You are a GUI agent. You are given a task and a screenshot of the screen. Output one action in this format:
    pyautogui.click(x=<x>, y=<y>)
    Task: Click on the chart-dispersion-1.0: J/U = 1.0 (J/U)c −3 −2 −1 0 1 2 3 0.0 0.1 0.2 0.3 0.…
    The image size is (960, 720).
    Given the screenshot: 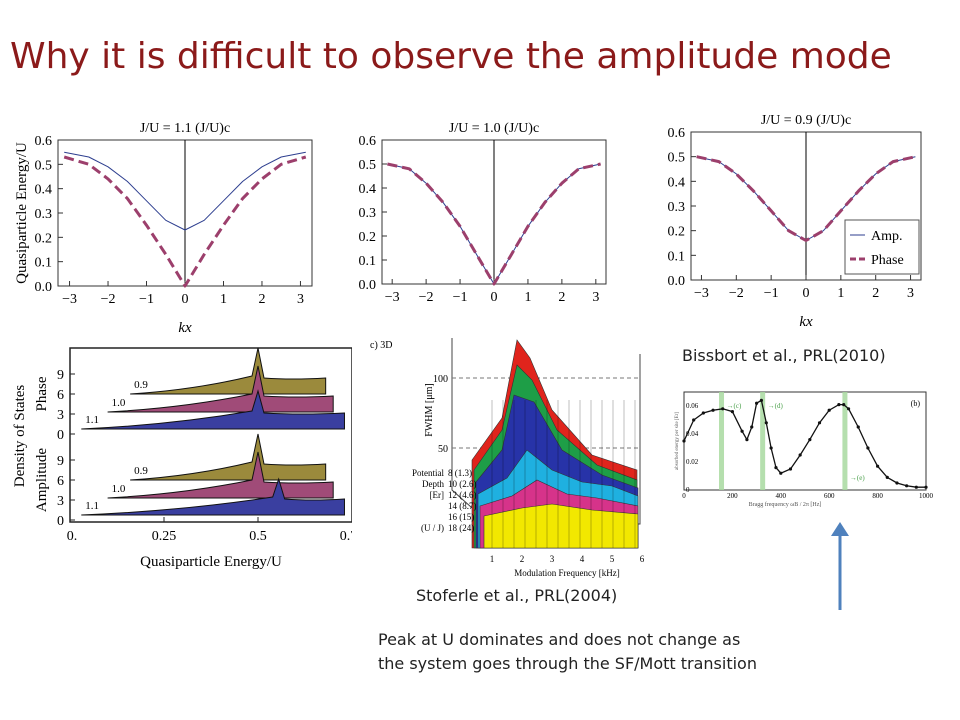 What is the action you would take?
    pyautogui.click(x=483, y=212)
    